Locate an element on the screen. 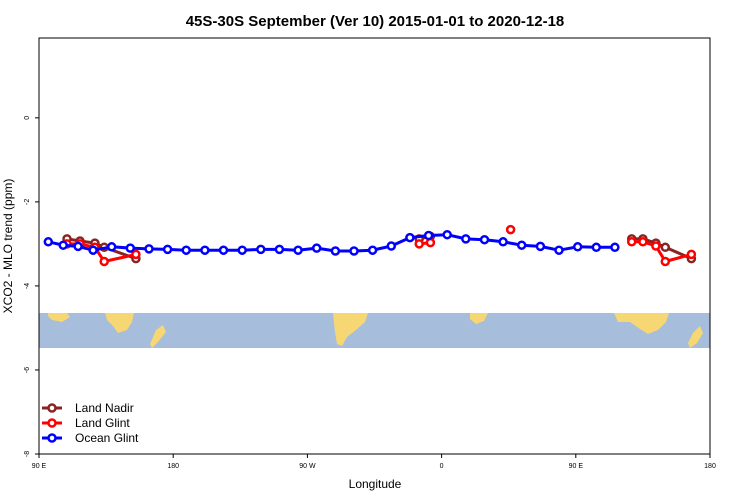 Image resolution: width=750 pixels, height=500 pixels. series-ocean-glint is located at coordinates (331, 242).